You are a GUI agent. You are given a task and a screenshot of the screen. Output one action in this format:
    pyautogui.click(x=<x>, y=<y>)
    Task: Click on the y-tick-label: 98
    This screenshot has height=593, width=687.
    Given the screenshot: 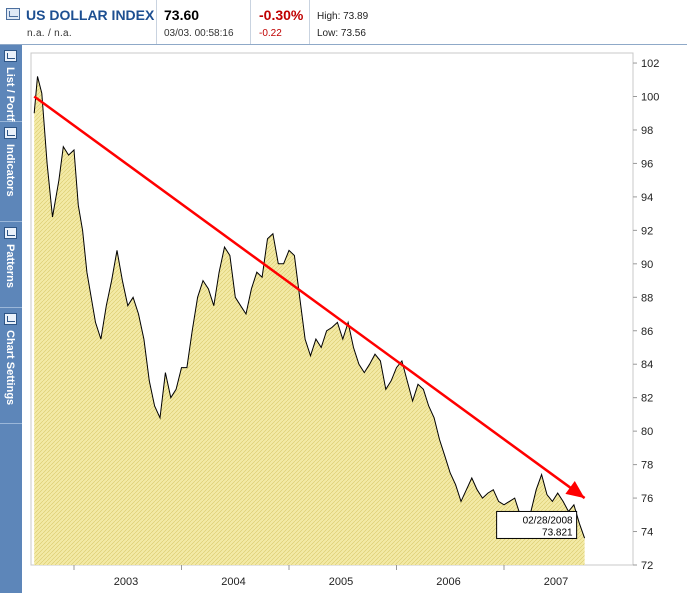 What is the action you would take?
    pyautogui.click(x=647, y=131)
    